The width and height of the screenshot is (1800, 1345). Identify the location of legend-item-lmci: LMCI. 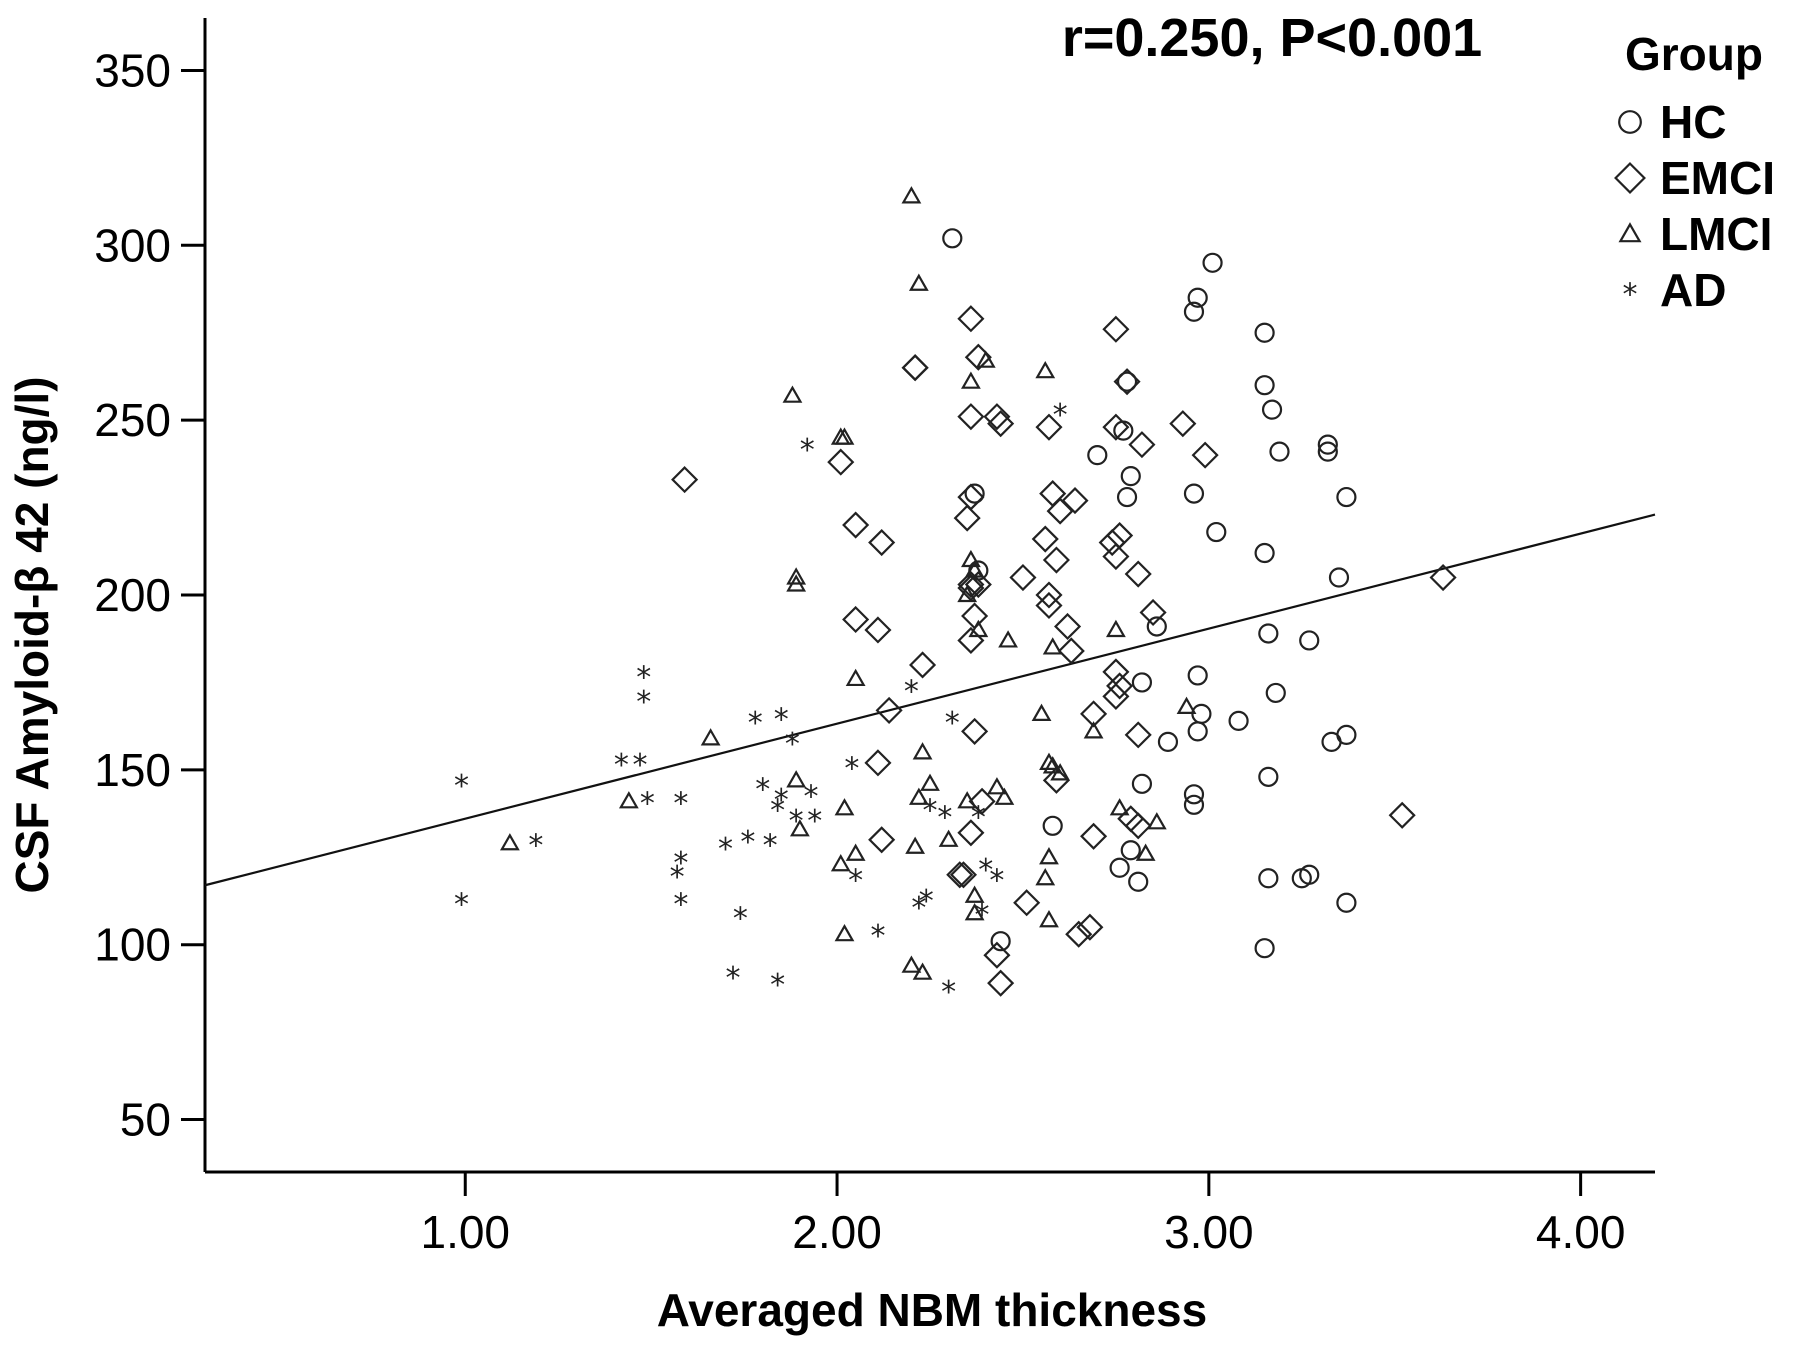
(1695, 234).